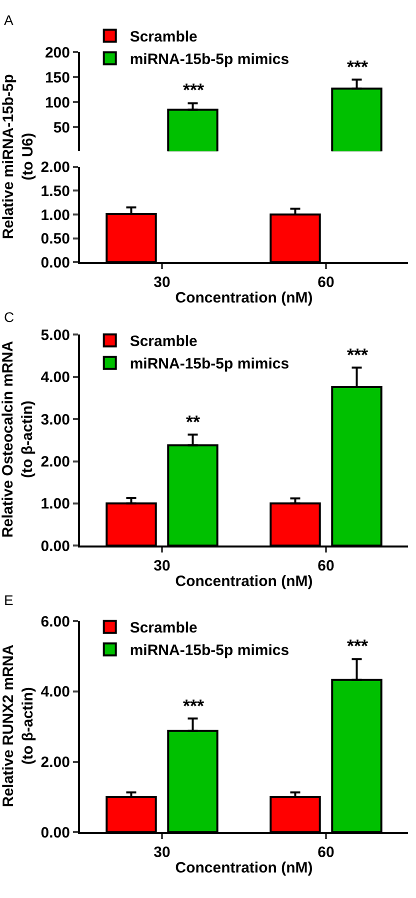  I want to click on y-tick-label: 150, so click(57, 77).